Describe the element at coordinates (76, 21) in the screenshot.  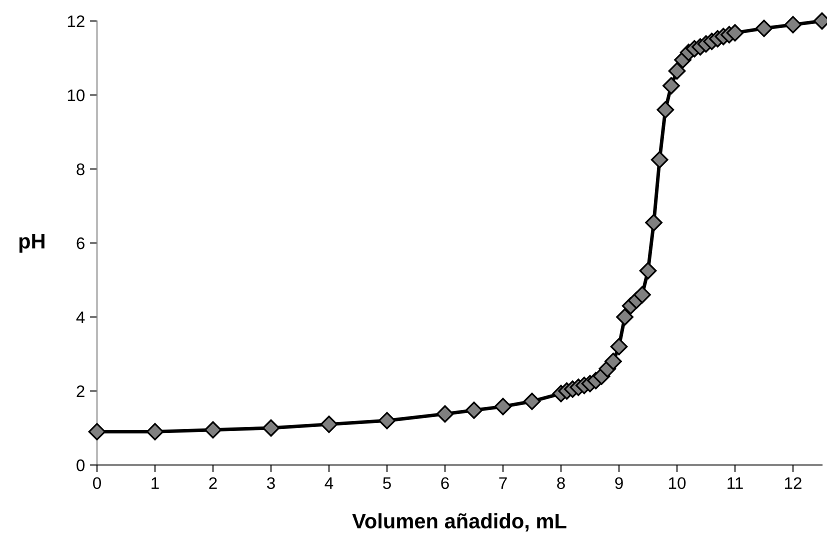
I see `y-tick-label: 12` at that location.